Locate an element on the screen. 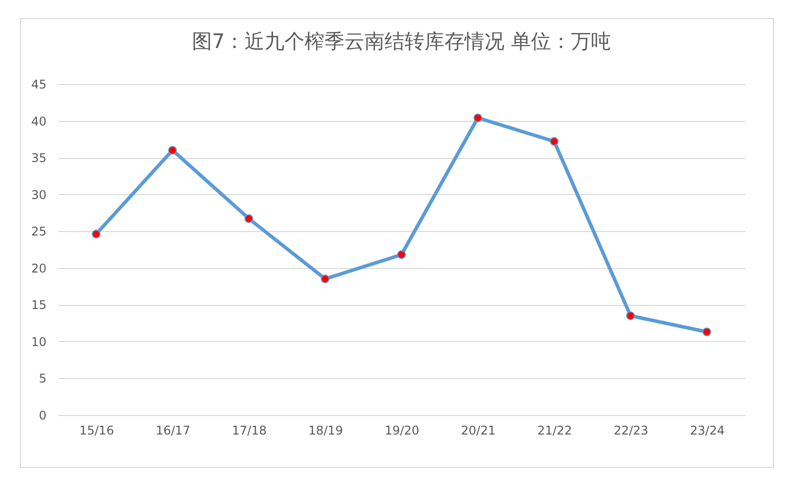  x-tick-label: 17/18 is located at coordinates (249, 431).